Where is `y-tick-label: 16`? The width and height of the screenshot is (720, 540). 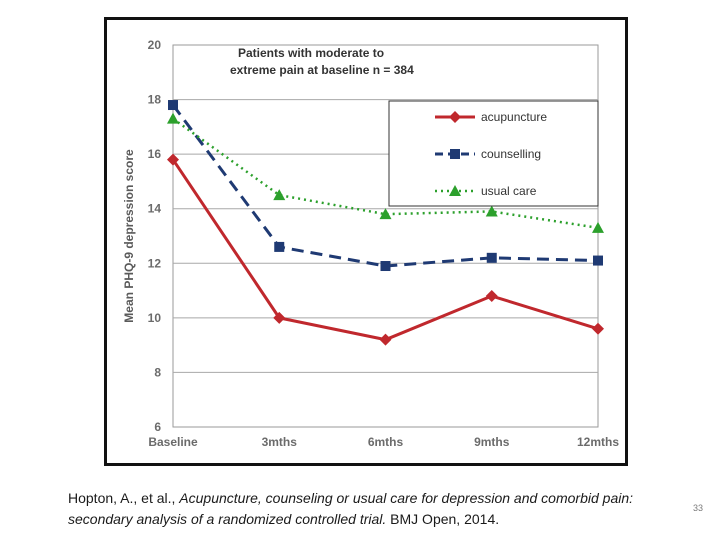 y-tick-label: 16 is located at coordinates (155, 154).